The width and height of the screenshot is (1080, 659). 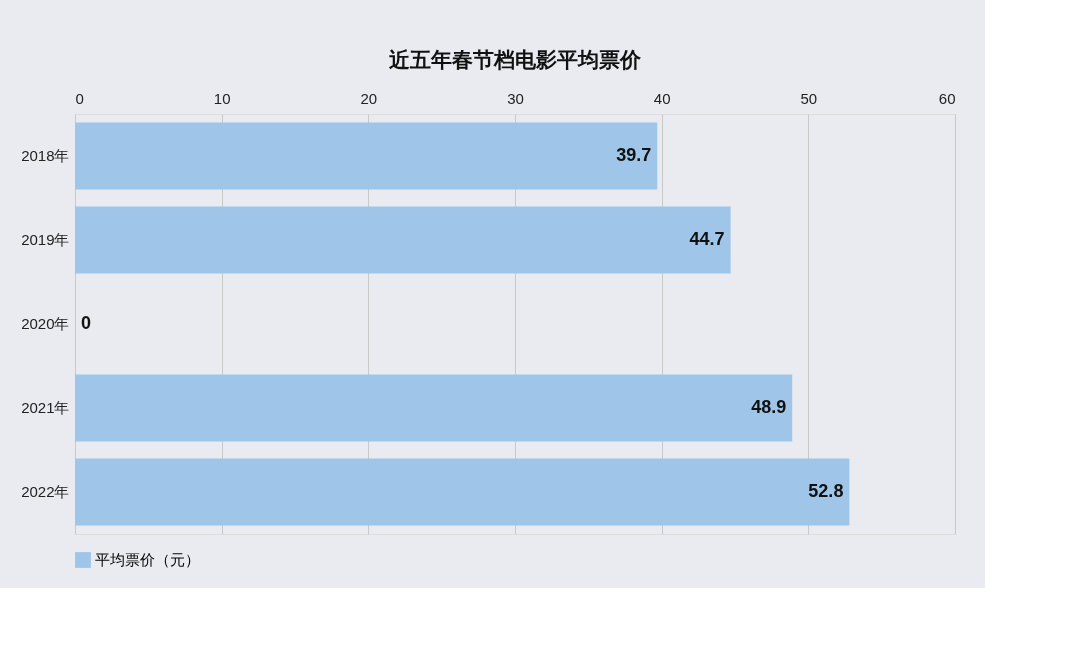 I want to click on data-label: 48.9, so click(x=769, y=407).